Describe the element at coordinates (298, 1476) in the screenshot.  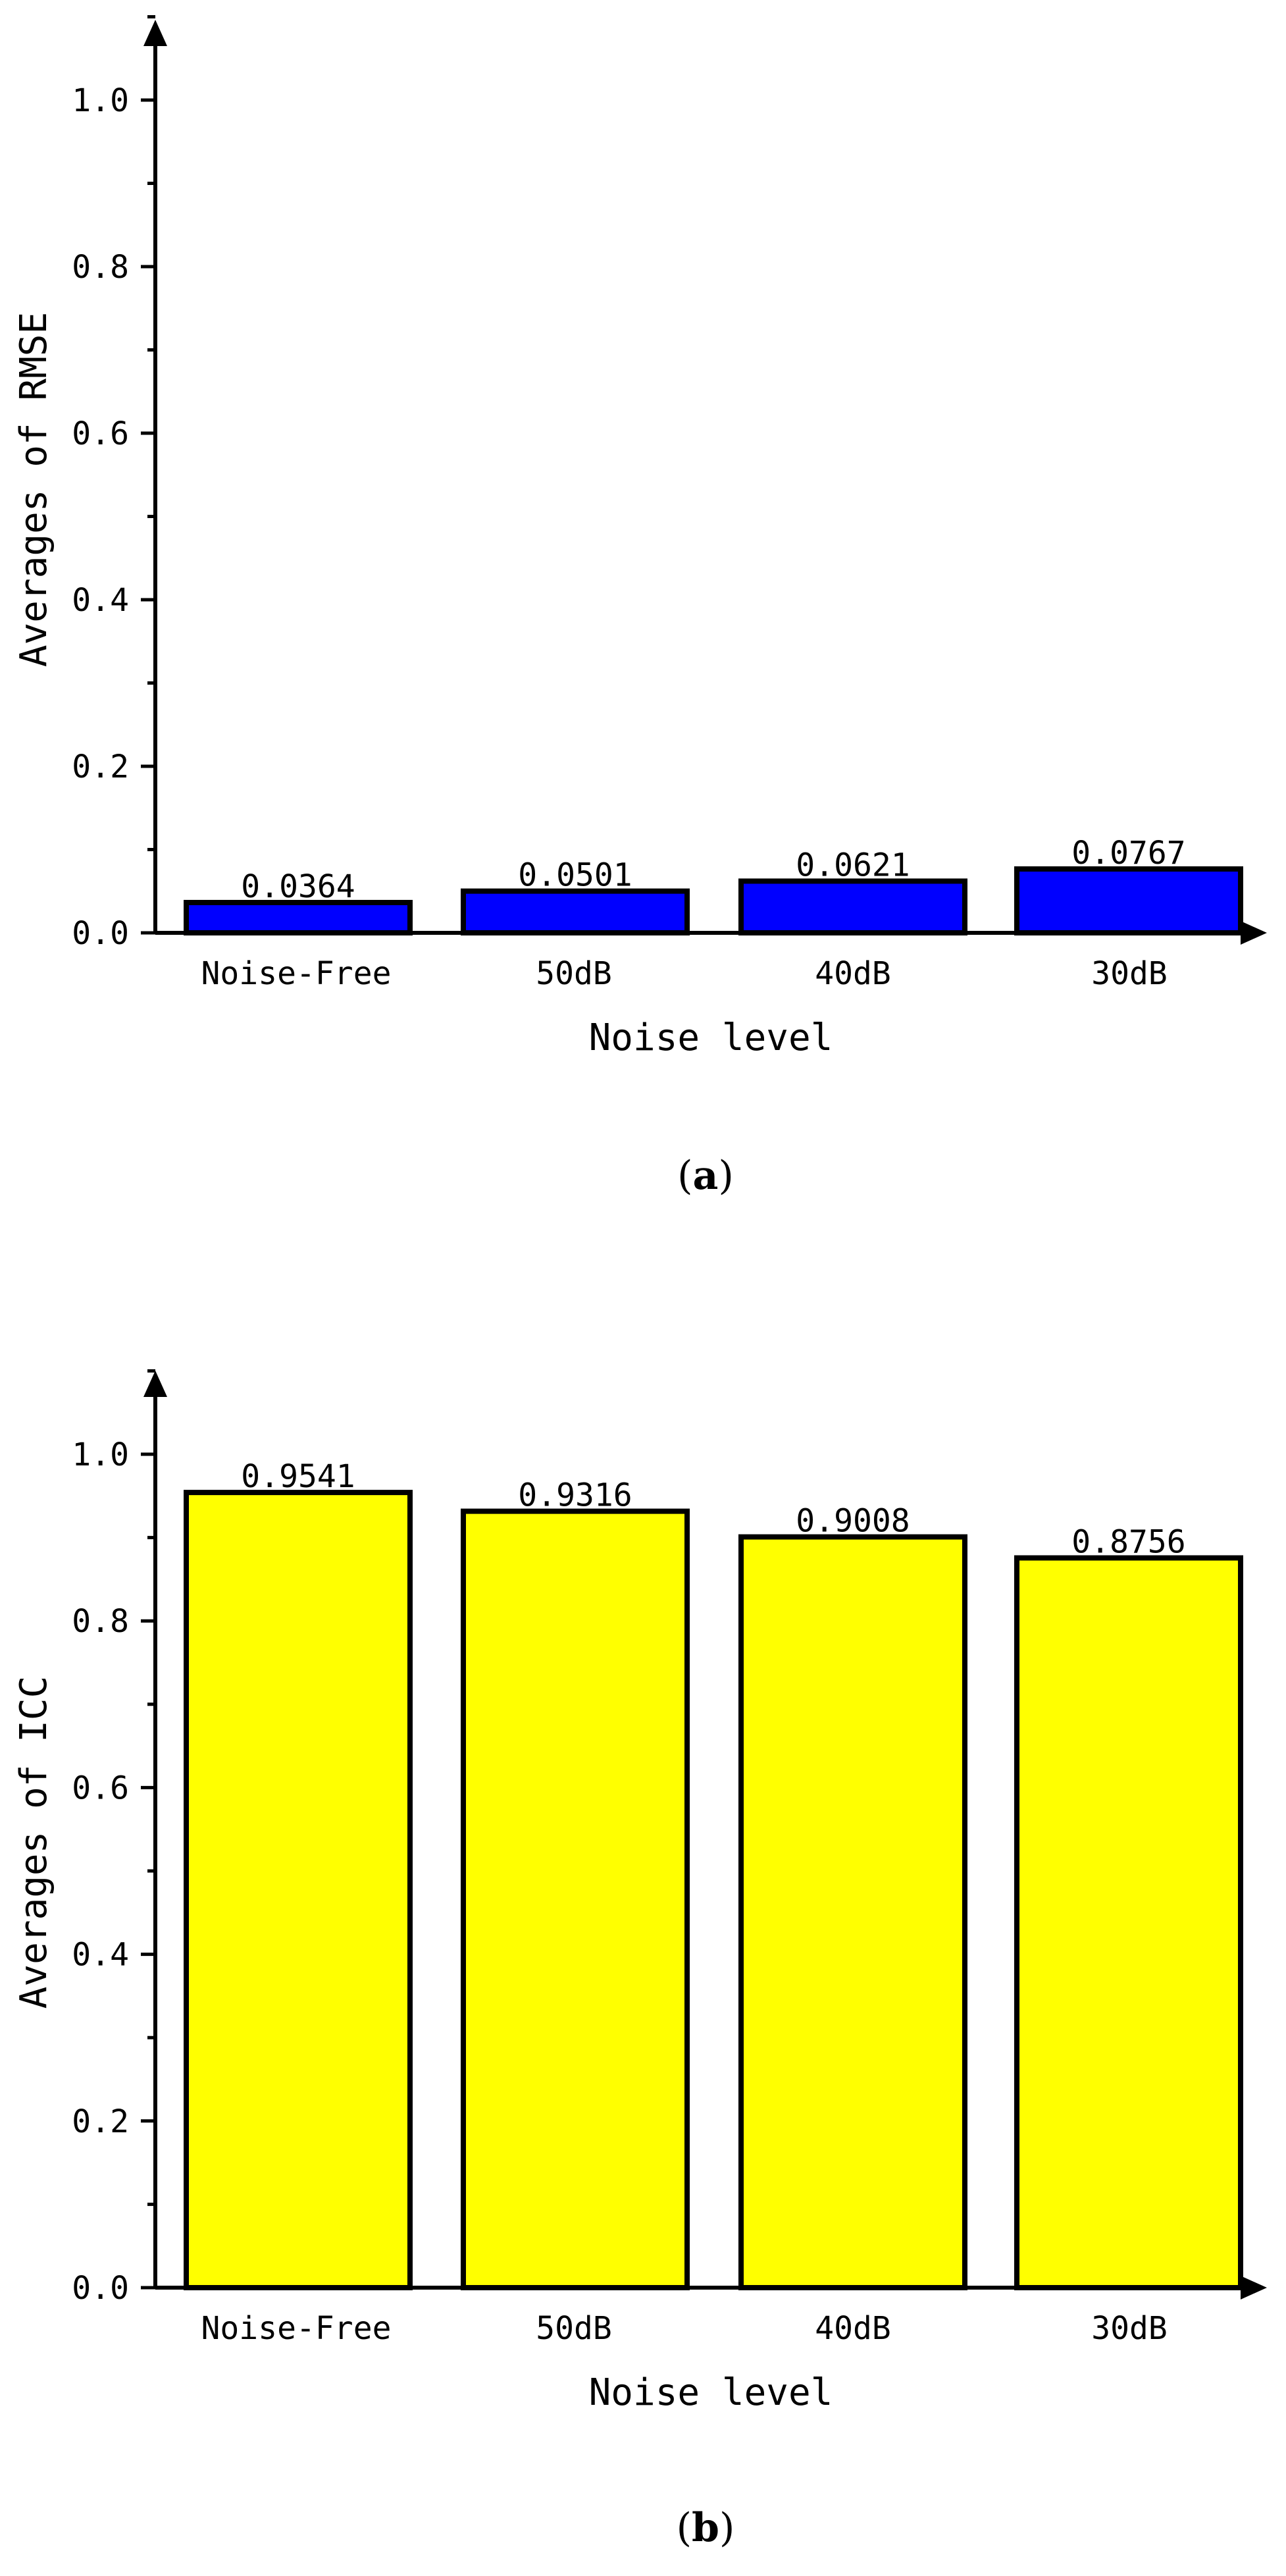
I see `data-label: 0.9541` at that location.